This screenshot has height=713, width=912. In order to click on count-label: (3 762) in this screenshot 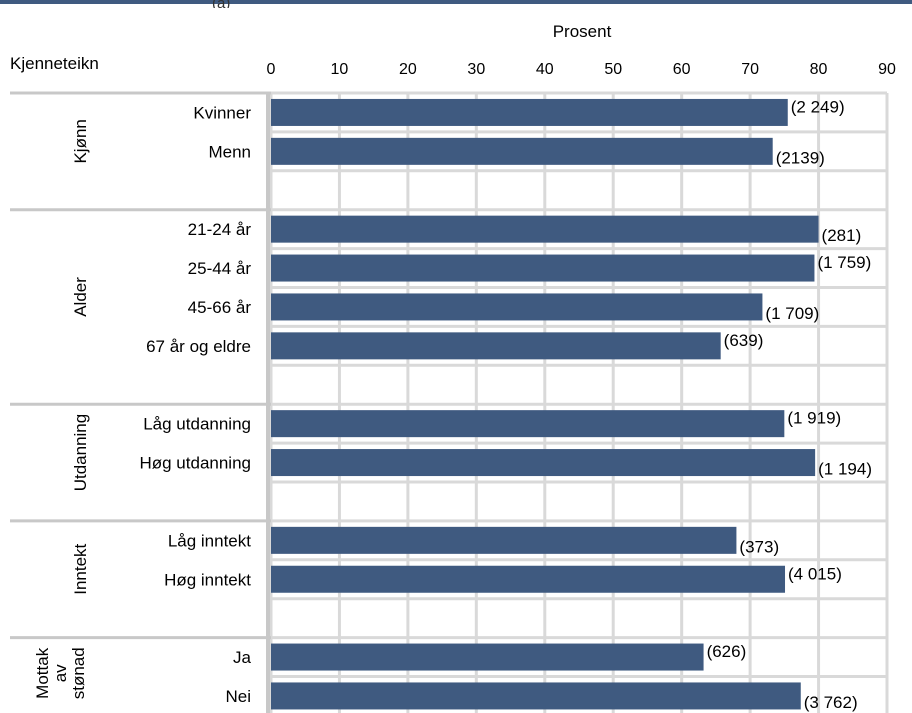, I will do `click(831, 702)`.